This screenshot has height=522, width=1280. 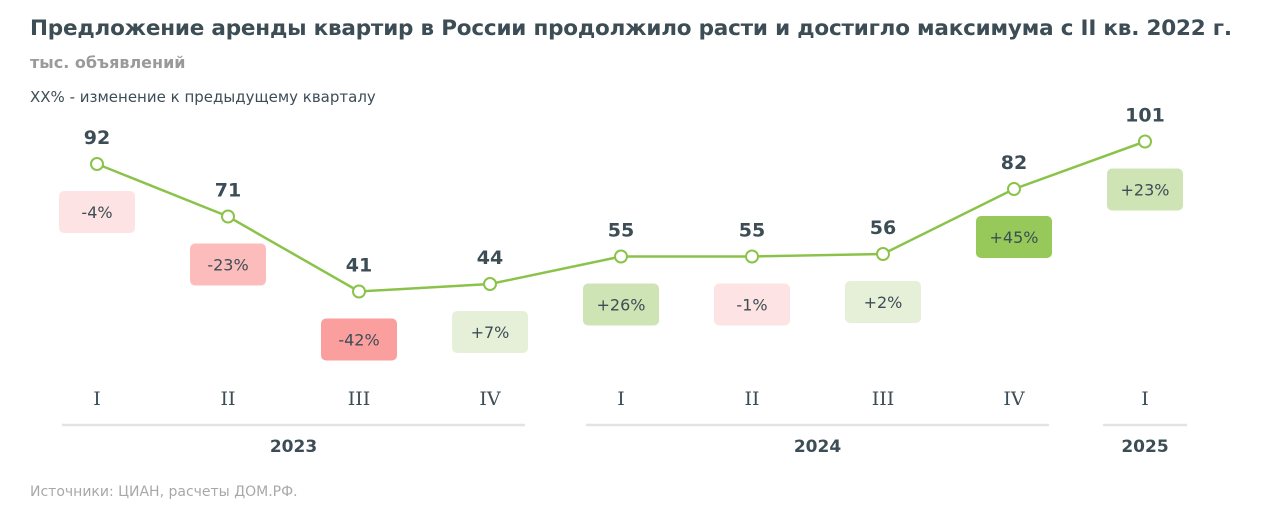 I want to click on change-badge: -42%, so click(x=359, y=339).